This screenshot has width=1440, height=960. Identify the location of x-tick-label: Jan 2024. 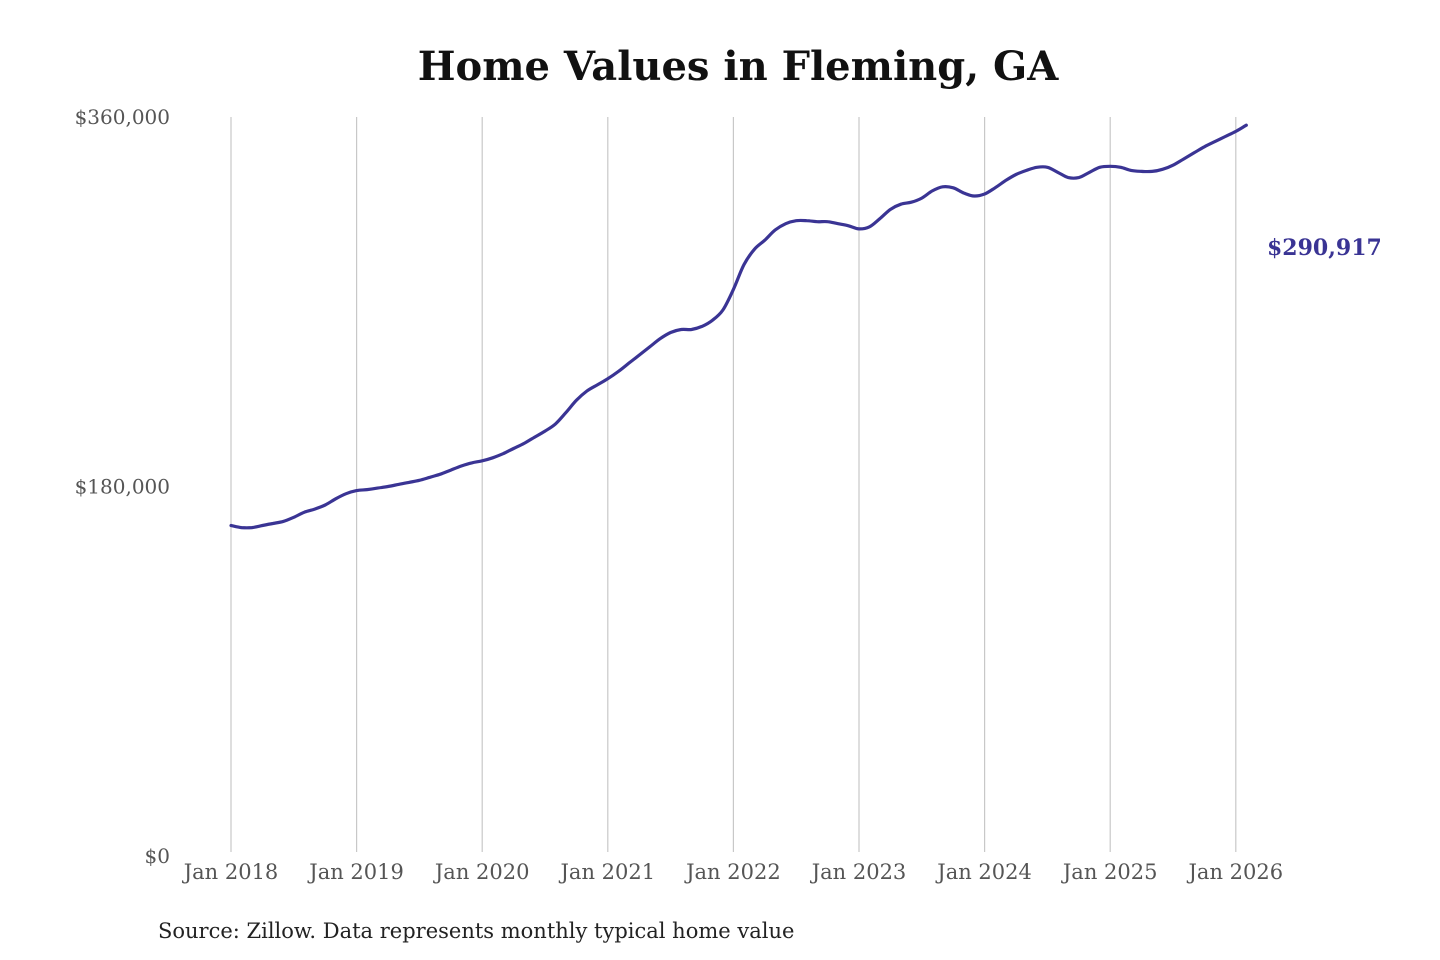
(983, 872).